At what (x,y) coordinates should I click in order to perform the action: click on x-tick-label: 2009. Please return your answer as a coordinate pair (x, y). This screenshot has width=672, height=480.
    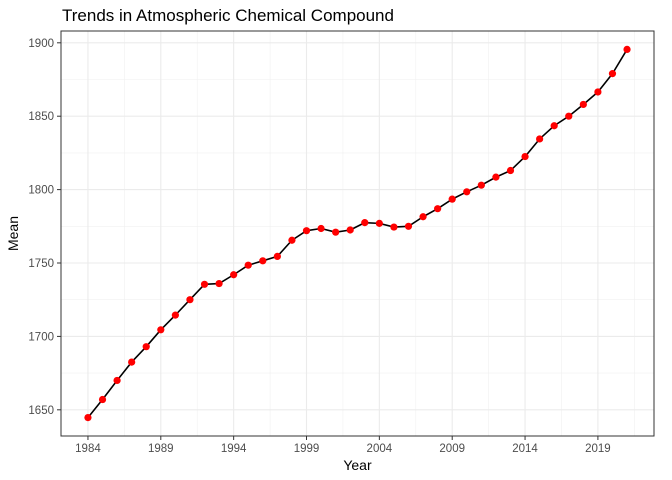
    Looking at the image, I should click on (452, 449).